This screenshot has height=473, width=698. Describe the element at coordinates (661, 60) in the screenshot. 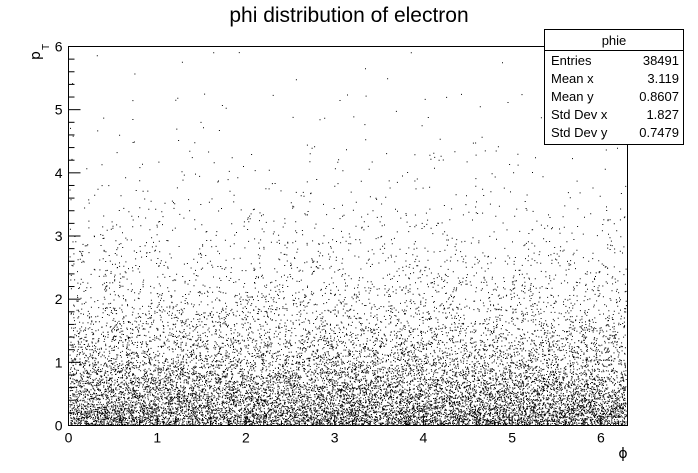

I see `stats-row-value: 38491` at that location.